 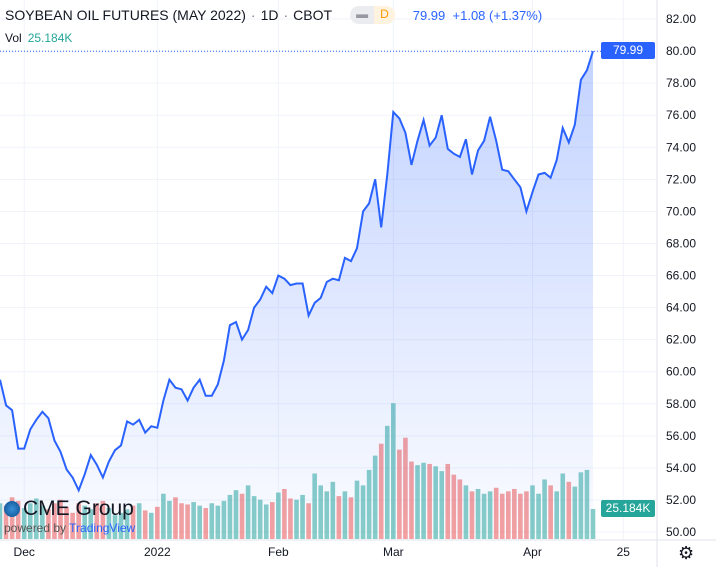 I want to click on y-tick-label: 64.00, so click(x=681, y=308).